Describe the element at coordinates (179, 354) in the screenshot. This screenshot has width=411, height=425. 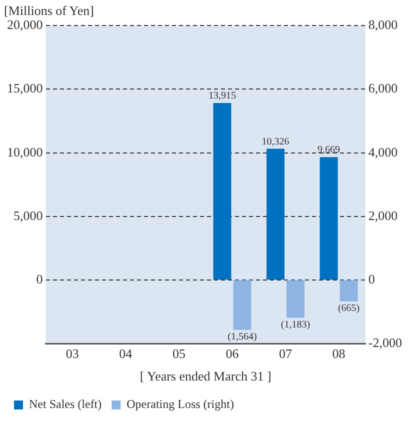
I see `x-tick-label: 05` at that location.